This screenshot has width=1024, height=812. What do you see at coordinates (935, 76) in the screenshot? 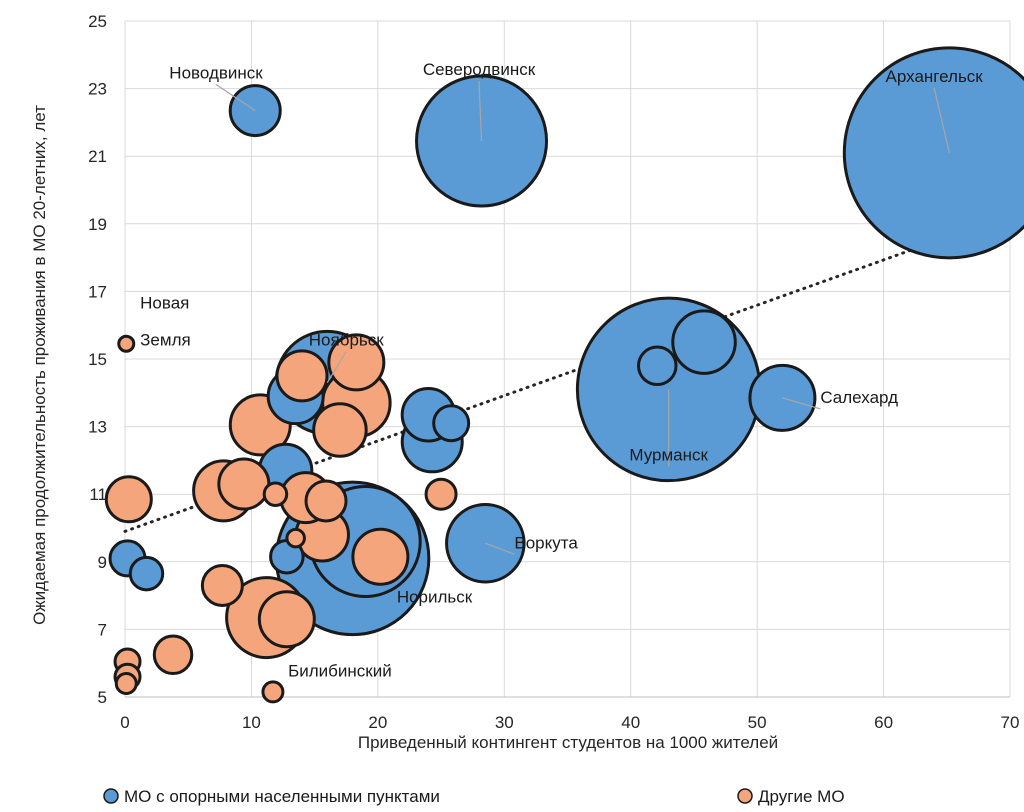
I see `annotation-label: Архангельск` at bounding box center [935, 76].